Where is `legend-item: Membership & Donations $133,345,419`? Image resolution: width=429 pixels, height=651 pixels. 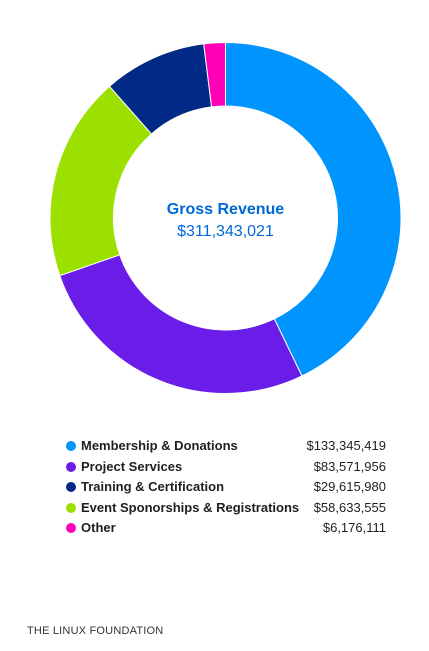 legend-item: Membership & Donations $133,345,419 is located at coordinates (226, 446).